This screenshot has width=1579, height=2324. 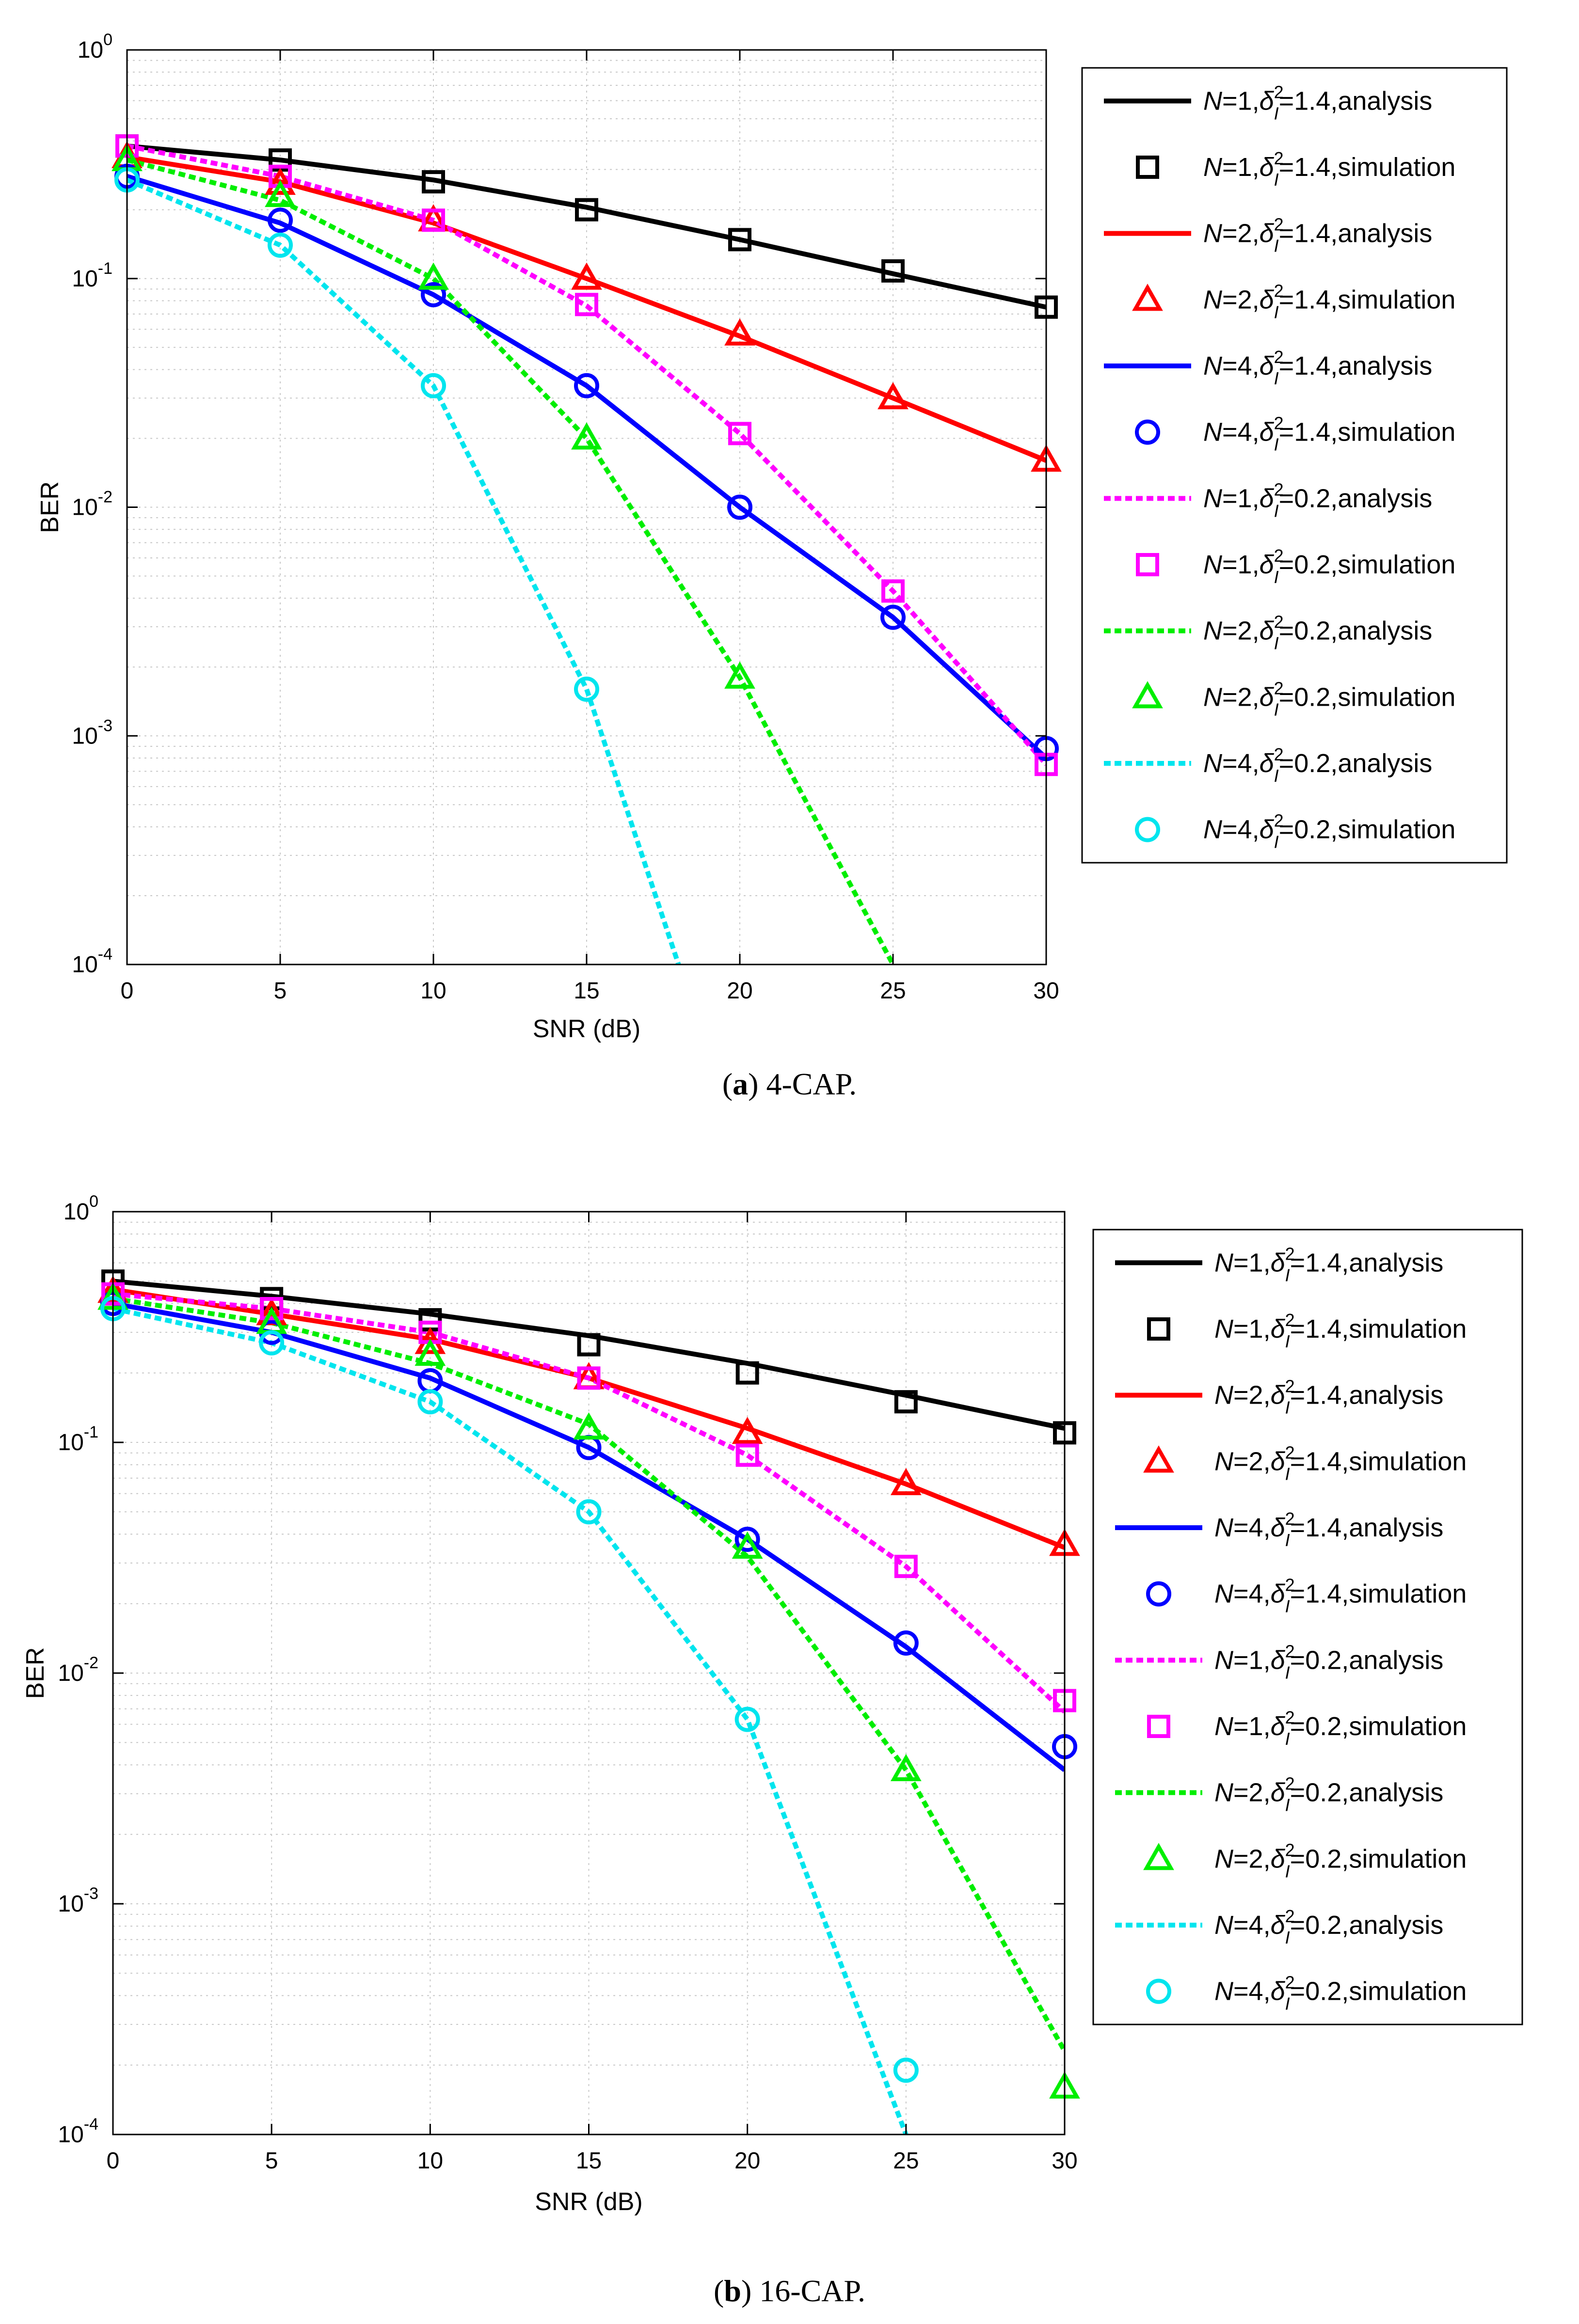 I want to click on legend-entry: N=1,δ2 I=1.4,analysis, so click(x=1279, y=1264).